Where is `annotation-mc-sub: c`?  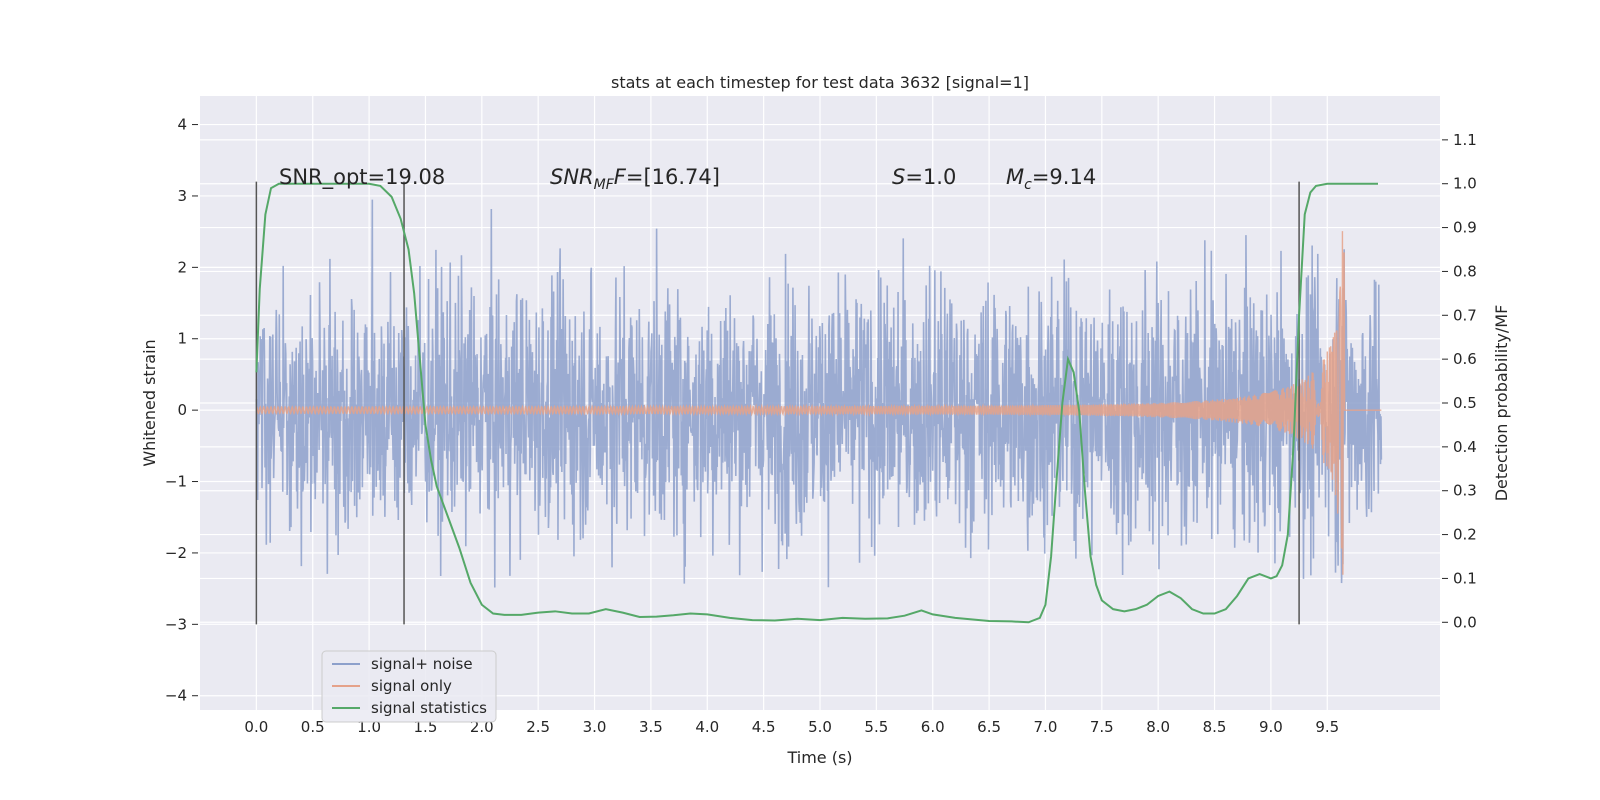 annotation-mc-sub: c is located at coordinates (1028, 185).